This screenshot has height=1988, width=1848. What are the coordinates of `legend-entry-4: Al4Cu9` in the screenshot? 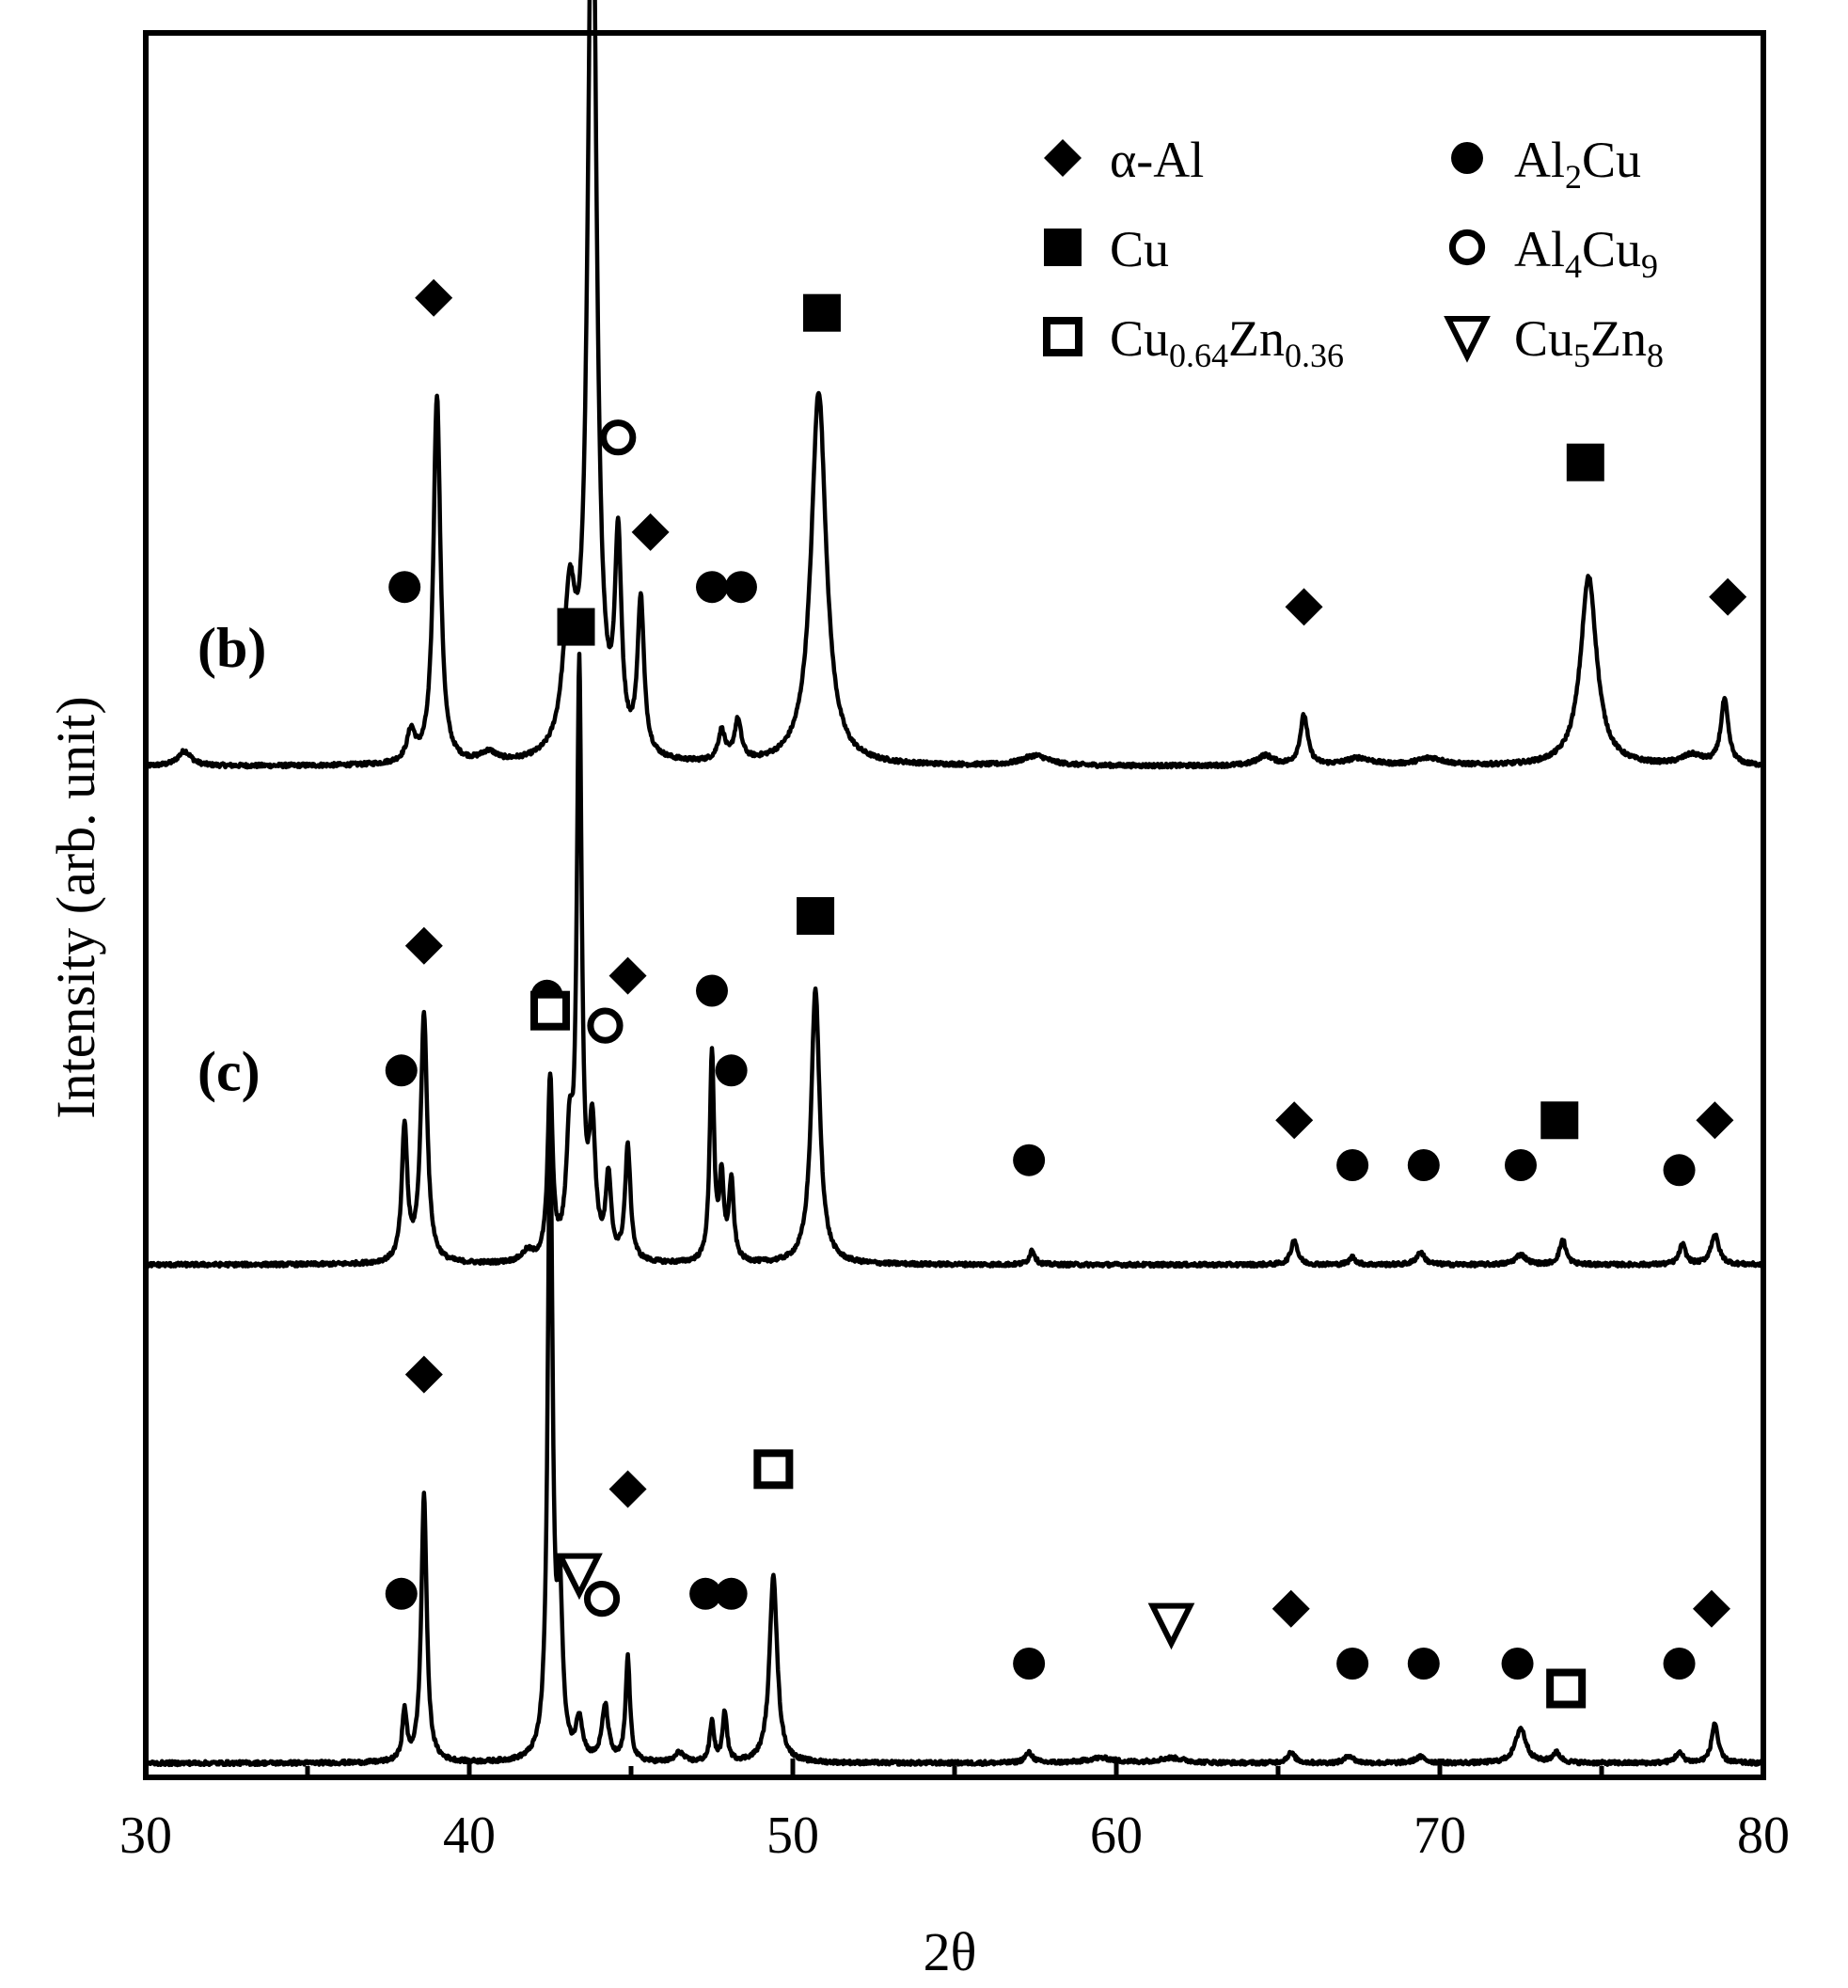 It's located at (1586, 253).